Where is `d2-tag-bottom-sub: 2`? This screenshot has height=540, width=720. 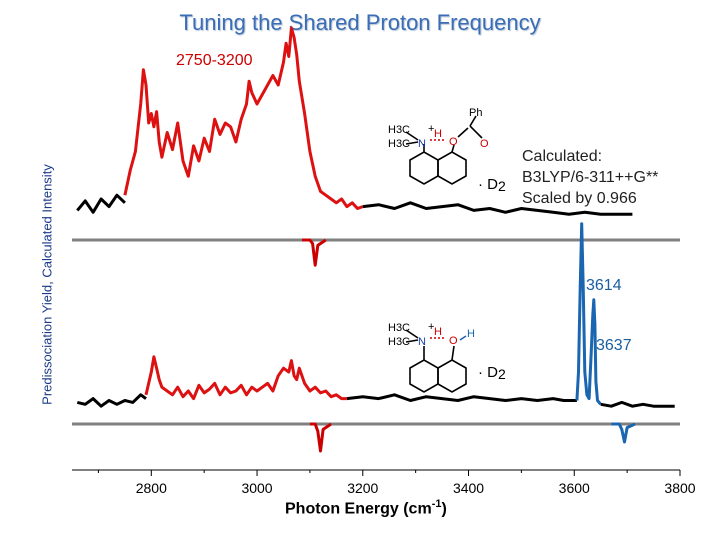
d2-tag-bottom-sub: 2 is located at coordinates (502, 374).